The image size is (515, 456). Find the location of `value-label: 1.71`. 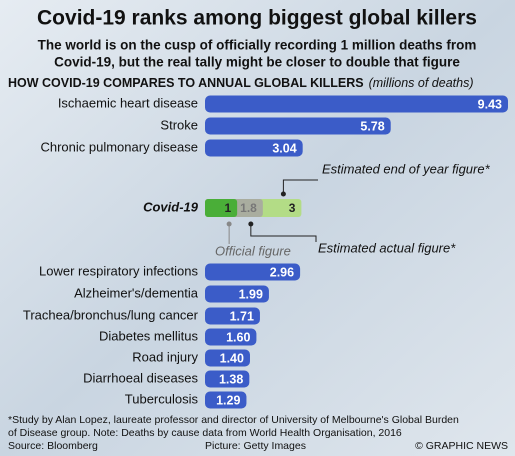

value-label: 1.71 is located at coordinates (242, 316).